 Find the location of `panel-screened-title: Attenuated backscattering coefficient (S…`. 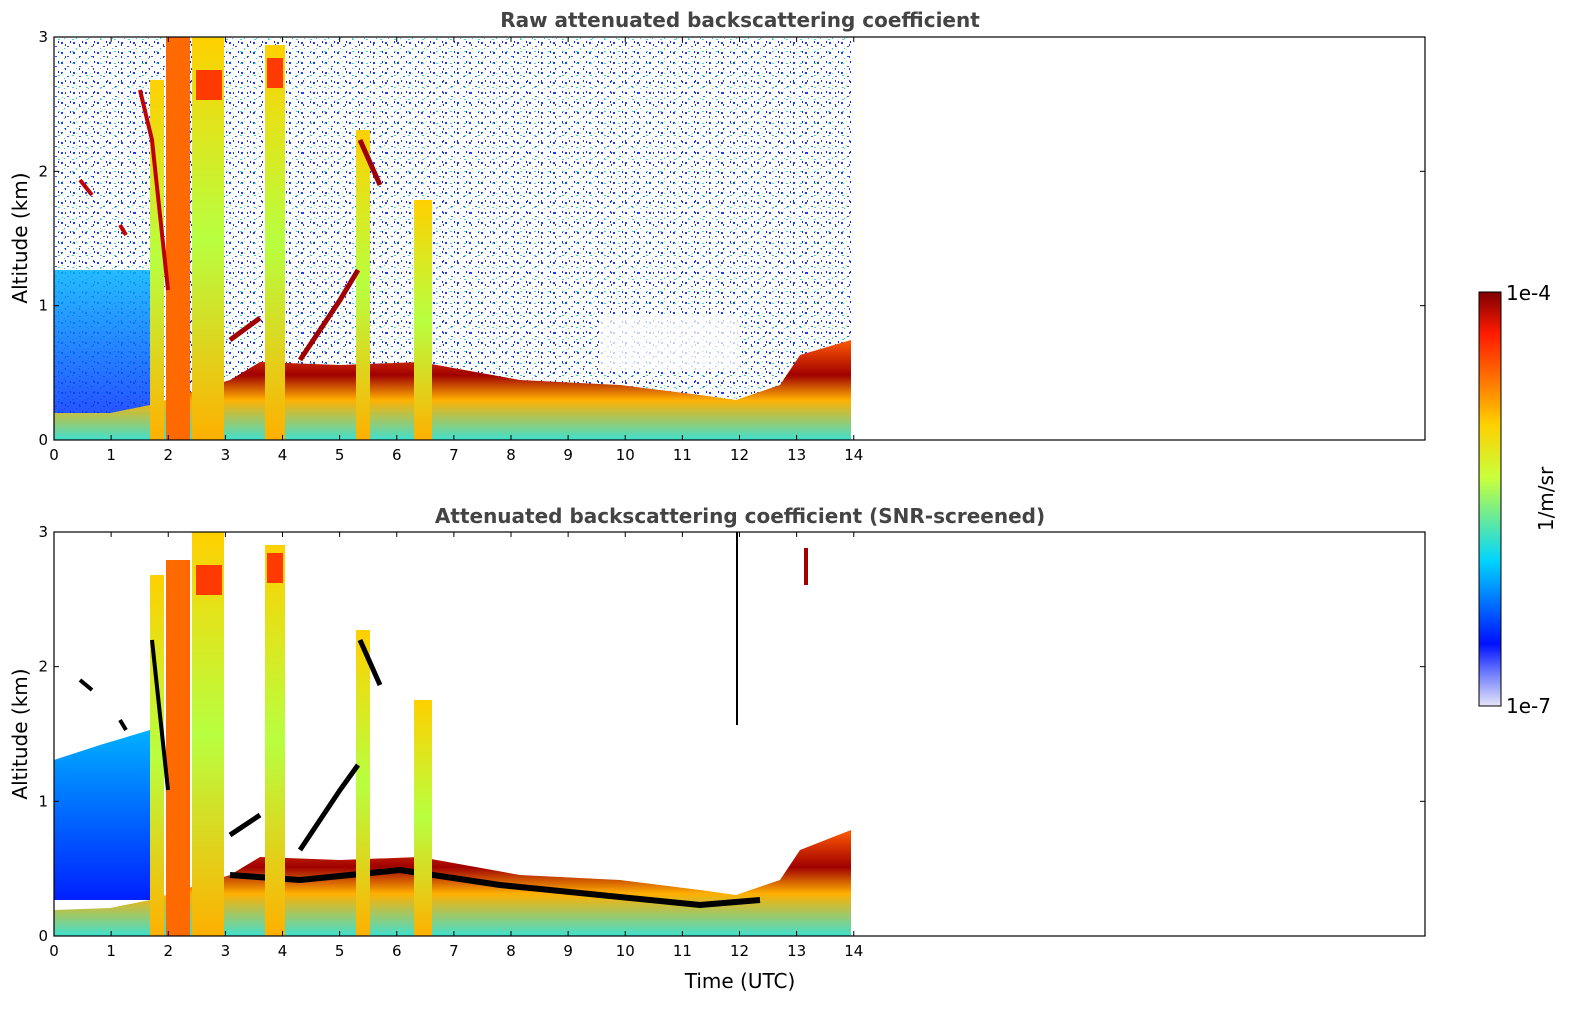

panel-screened-title: Attenuated backscattering coefficient (S… is located at coordinates (740, 516).